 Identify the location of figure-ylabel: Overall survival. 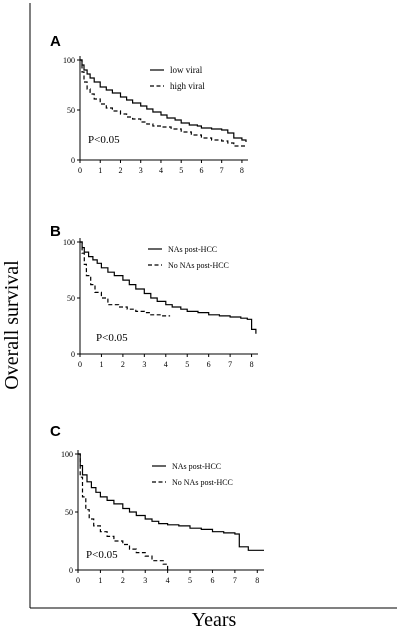
(12, 325).